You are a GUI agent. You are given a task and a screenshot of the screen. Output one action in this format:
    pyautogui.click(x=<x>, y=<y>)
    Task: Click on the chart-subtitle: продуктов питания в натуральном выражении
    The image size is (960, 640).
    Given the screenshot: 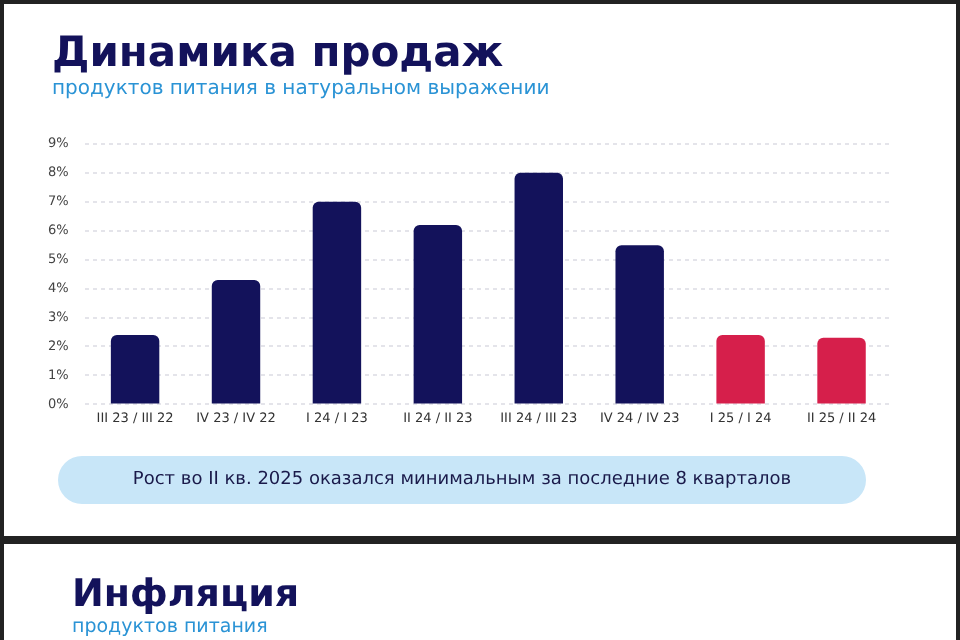 What is the action you would take?
    pyautogui.click(x=301, y=89)
    